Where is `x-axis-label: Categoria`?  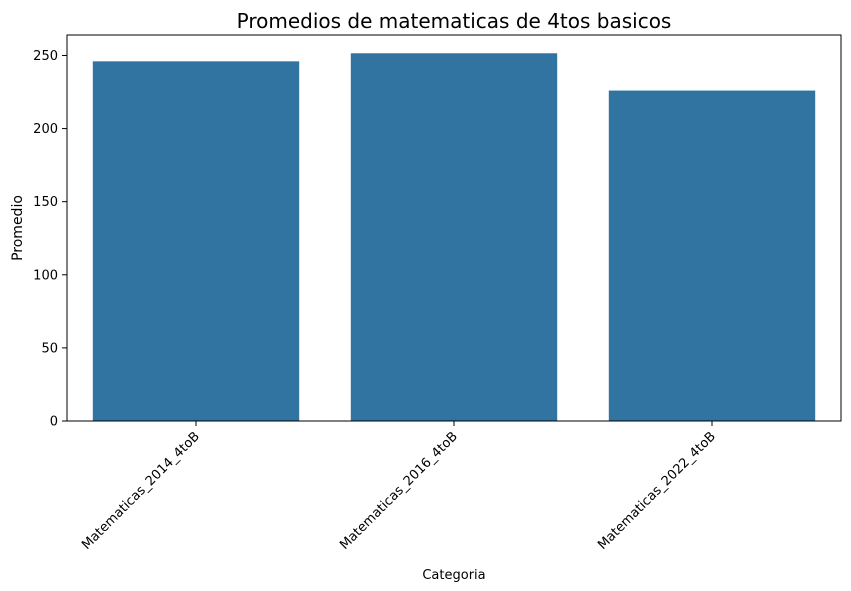
x-axis-label: Categoria is located at coordinates (453, 575).